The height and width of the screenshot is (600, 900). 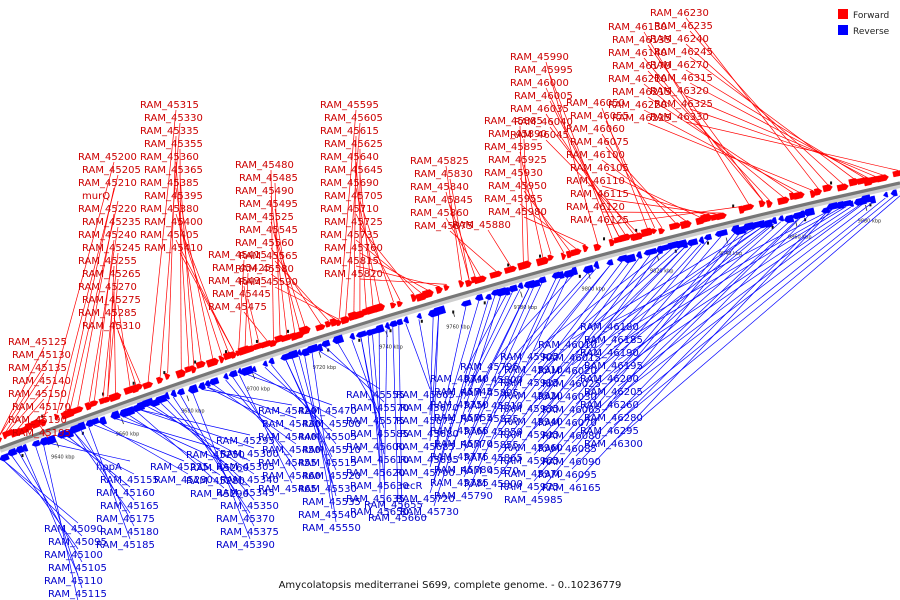 I want to click on reverse-gene-label: RAM_45390, so click(x=245, y=545).